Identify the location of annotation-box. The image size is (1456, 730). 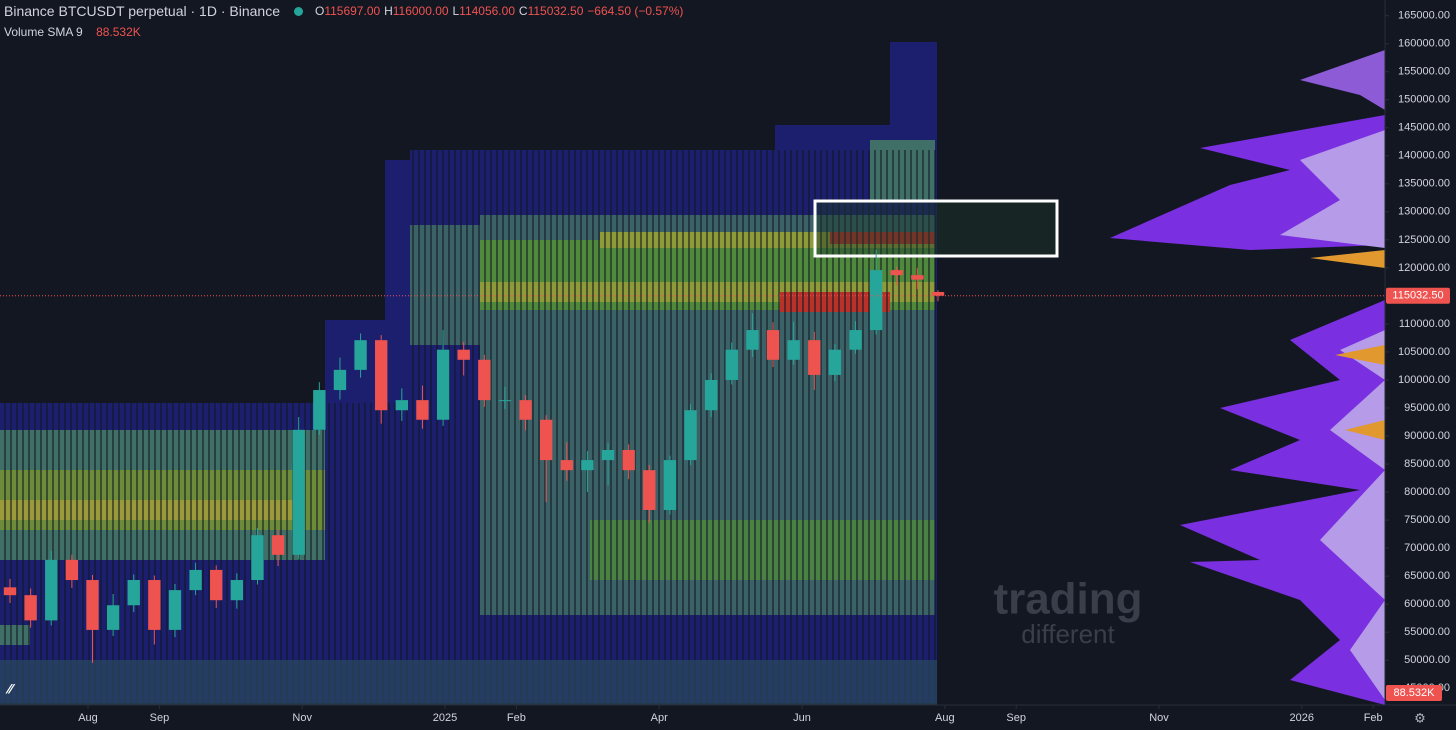
(936, 228).